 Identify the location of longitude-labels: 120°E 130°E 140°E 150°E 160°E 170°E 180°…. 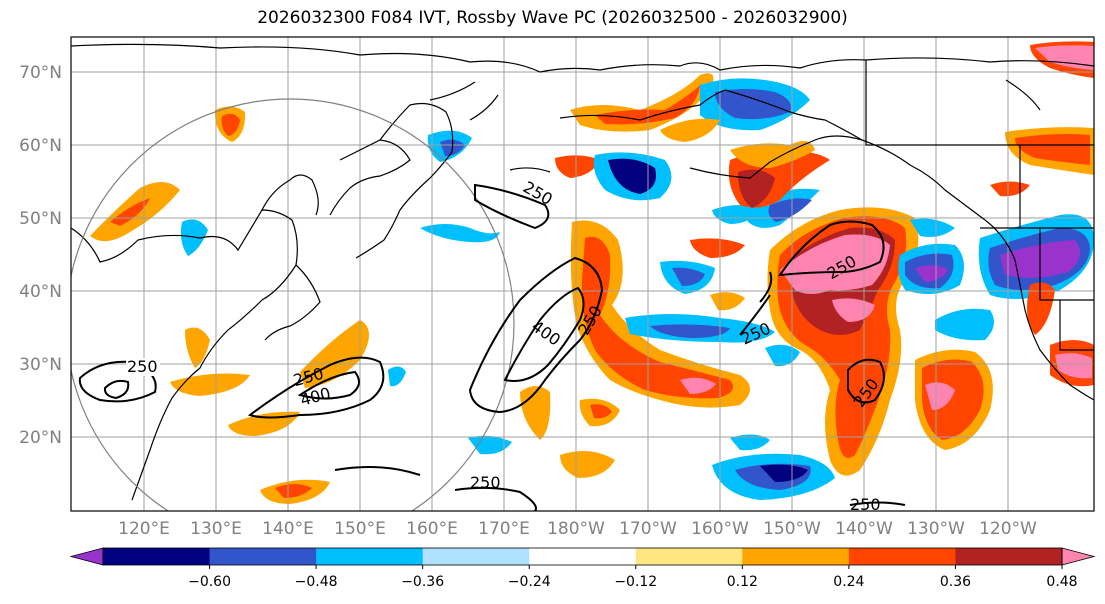
(577, 529).